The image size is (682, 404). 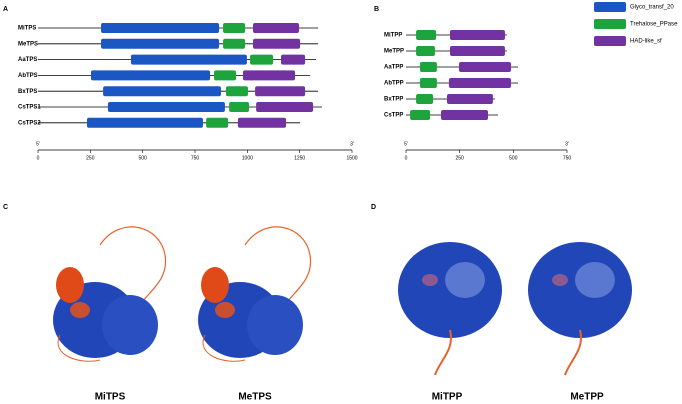 I want to click on protein-name: BxTPS, so click(x=27, y=92).